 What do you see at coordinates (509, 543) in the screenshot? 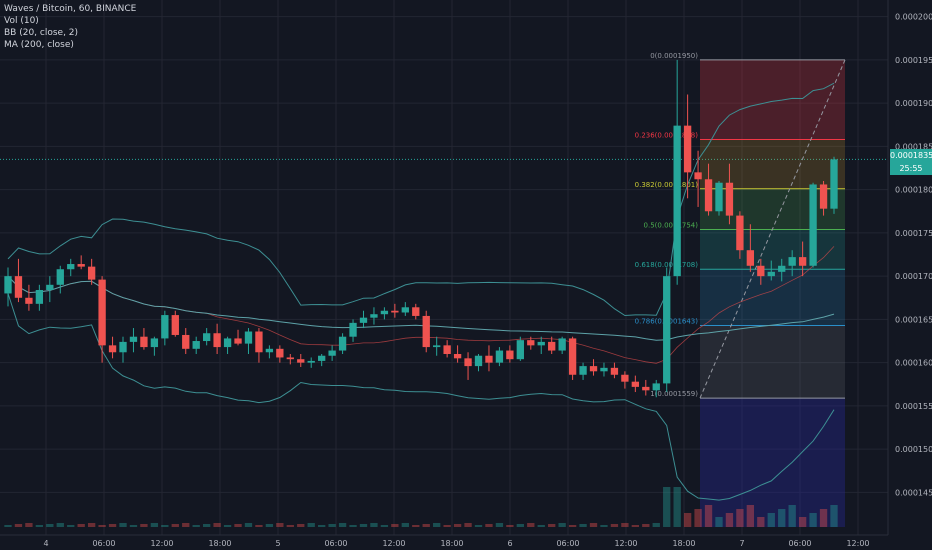
I see `time-tick-label: 6` at bounding box center [509, 543].